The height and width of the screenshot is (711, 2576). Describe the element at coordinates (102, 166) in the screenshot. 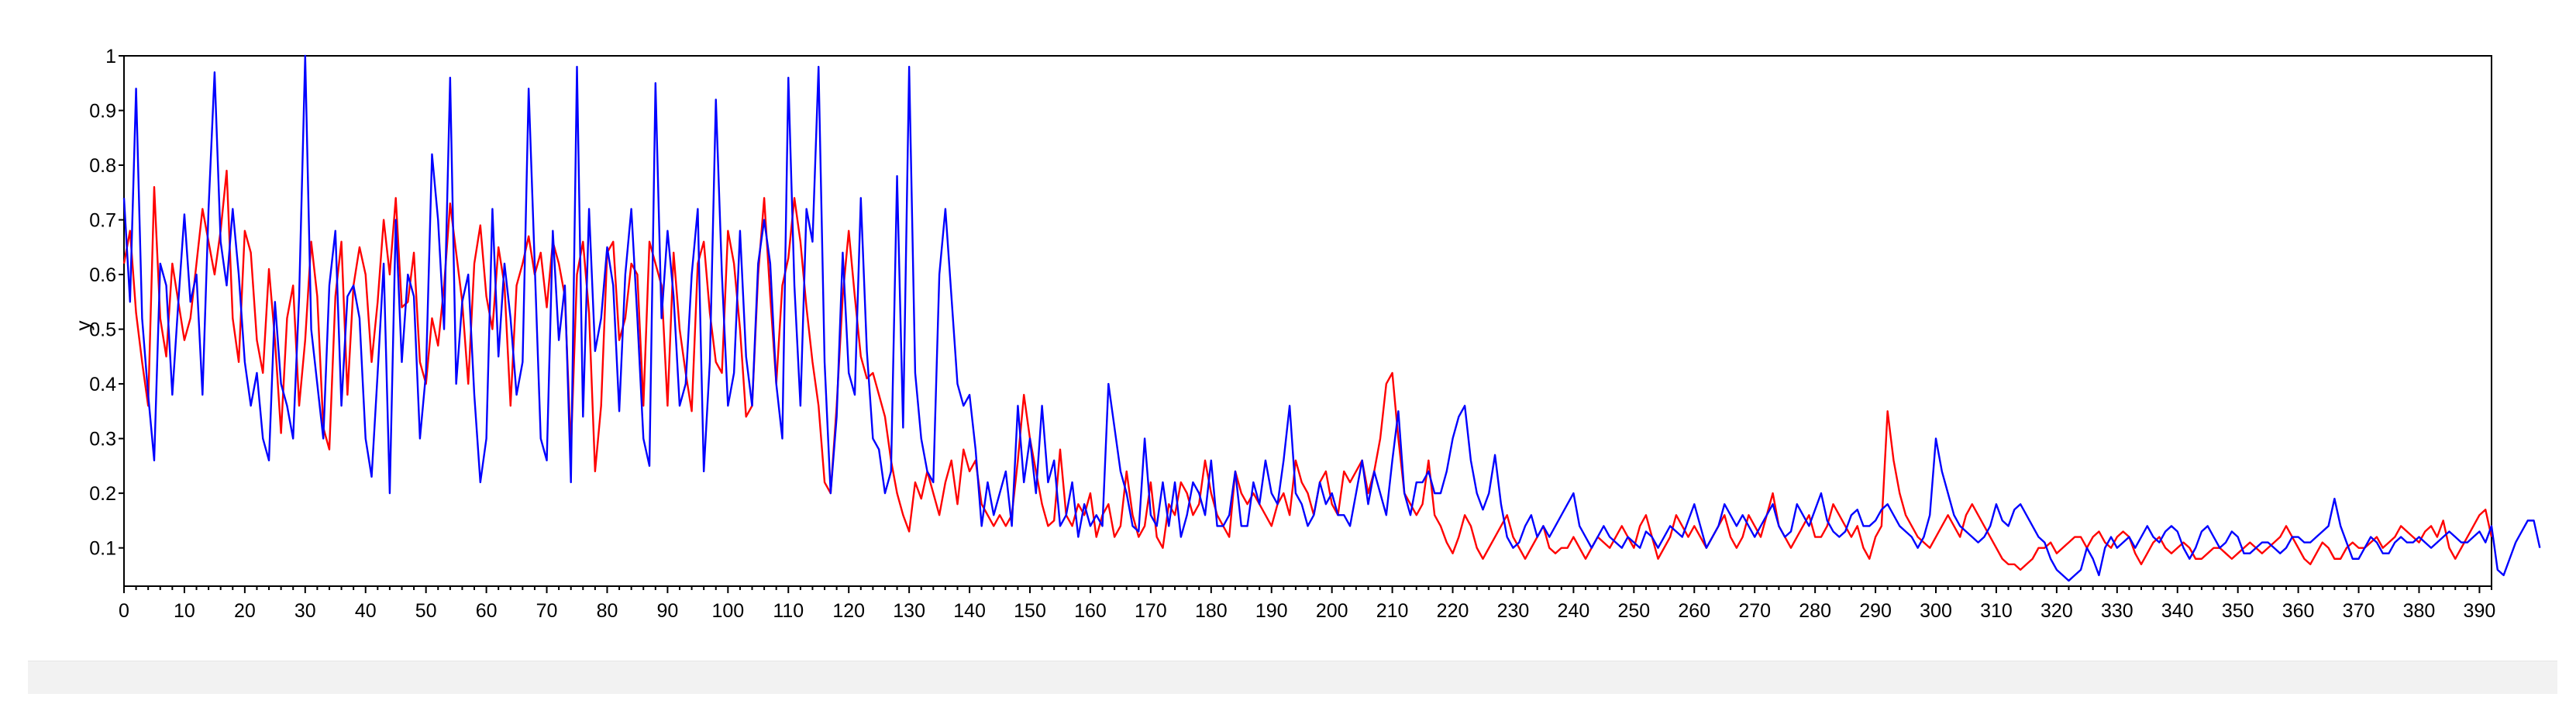

I see `y-tick-label: 0.8` at that location.